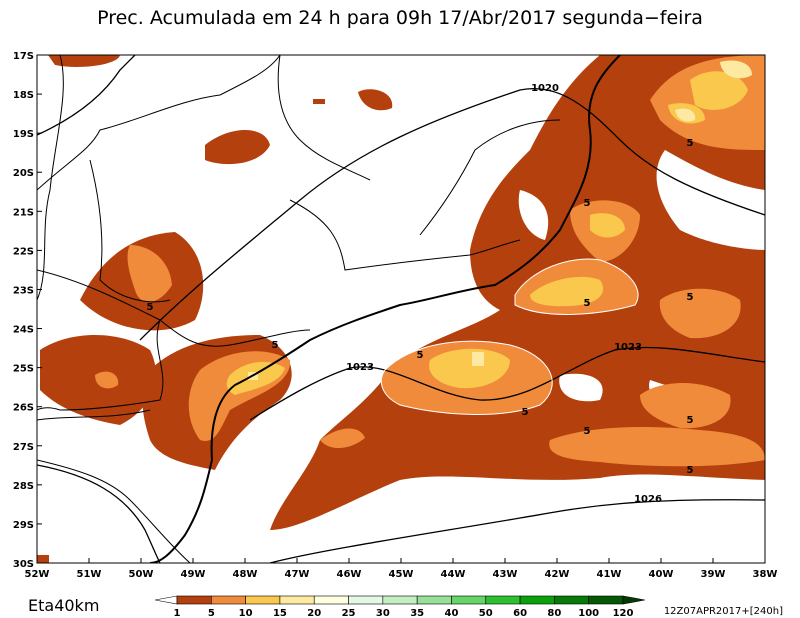 This screenshot has height=618, width=800. What do you see at coordinates (177, 613) in the screenshot?
I see `colorbar-label: 1` at bounding box center [177, 613].